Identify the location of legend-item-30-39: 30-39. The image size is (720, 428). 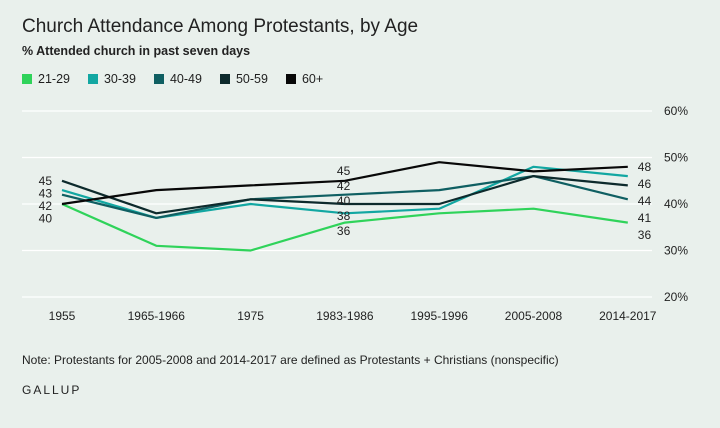
(111, 79).